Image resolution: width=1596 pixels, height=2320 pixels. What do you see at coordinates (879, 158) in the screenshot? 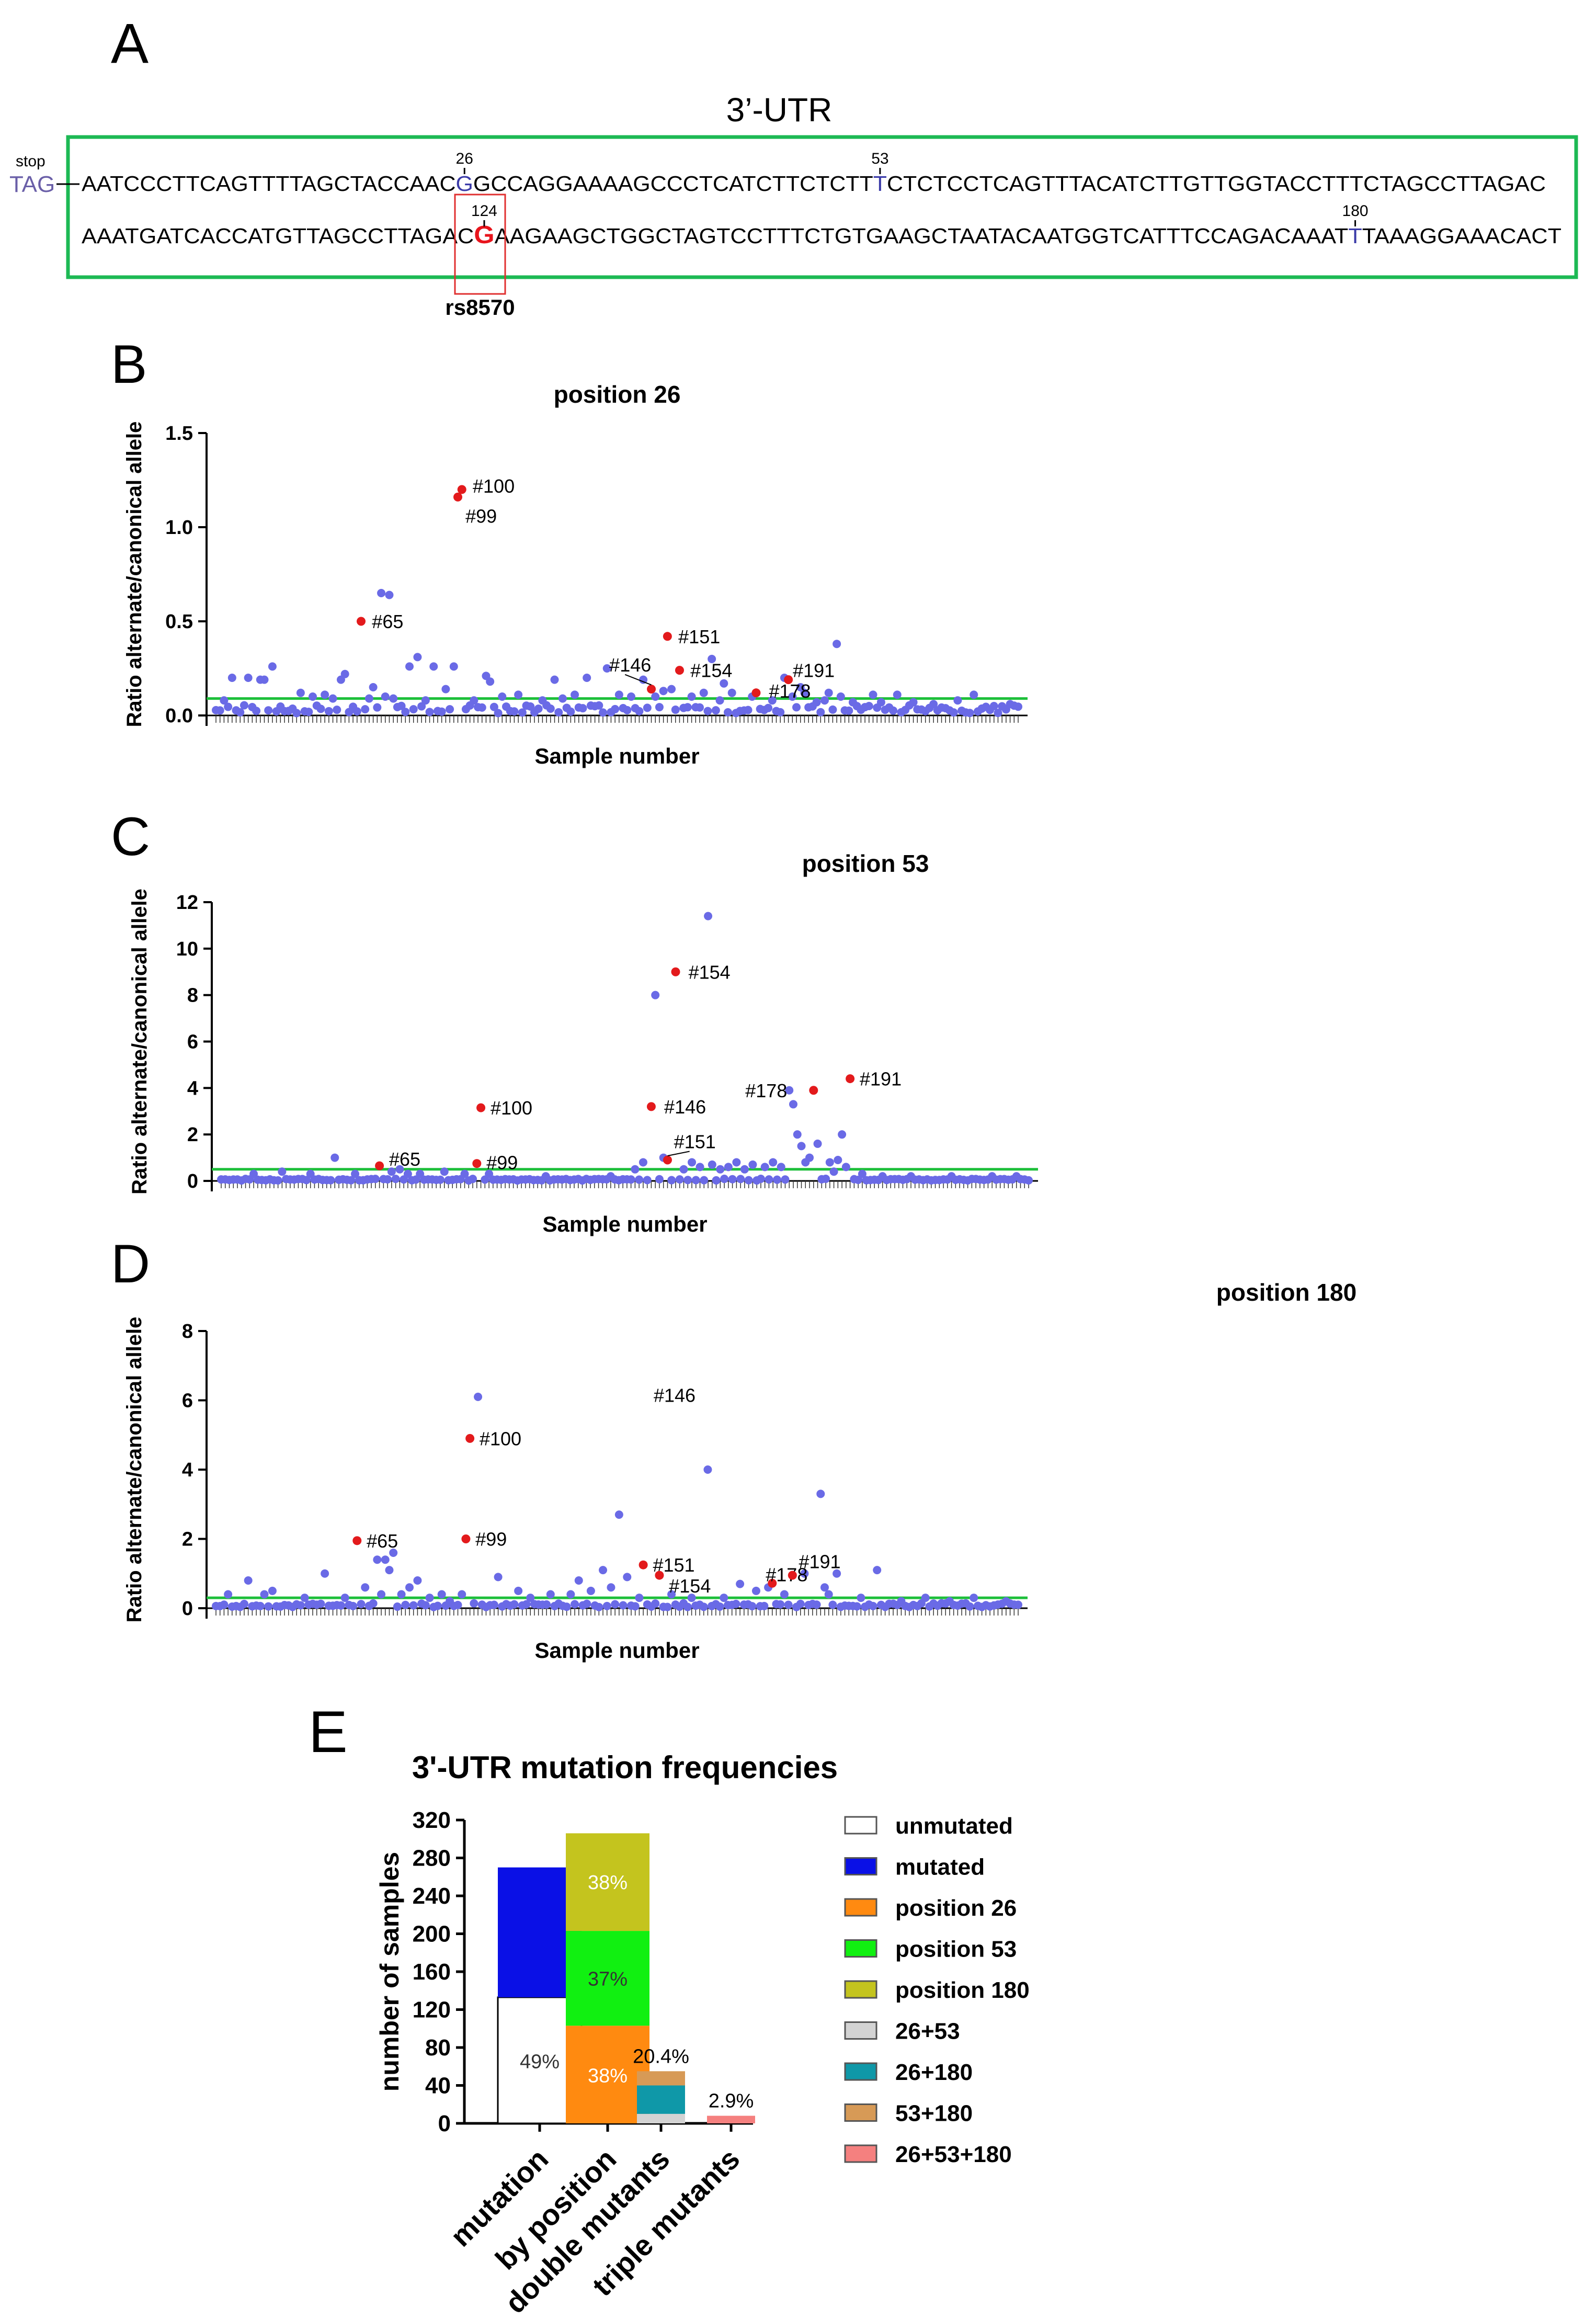
I see `position-marker-53: 53` at bounding box center [879, 158].